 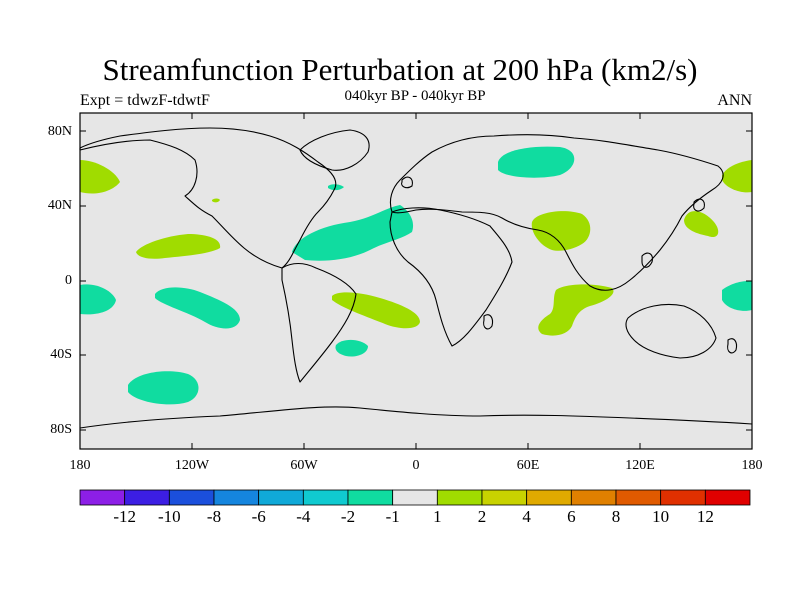 What do you see at coordinates (482, 516) in the screenshot?
I see `colorbar-label: 2` at bounding box center [482, 516].